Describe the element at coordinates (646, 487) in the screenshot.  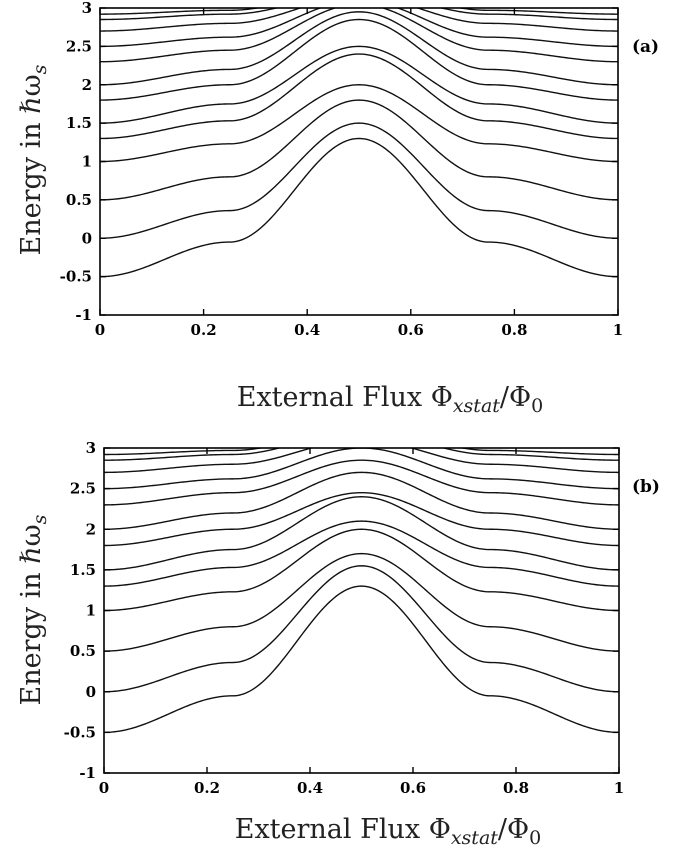
I see `panel-b-tag: (b)` at that location.